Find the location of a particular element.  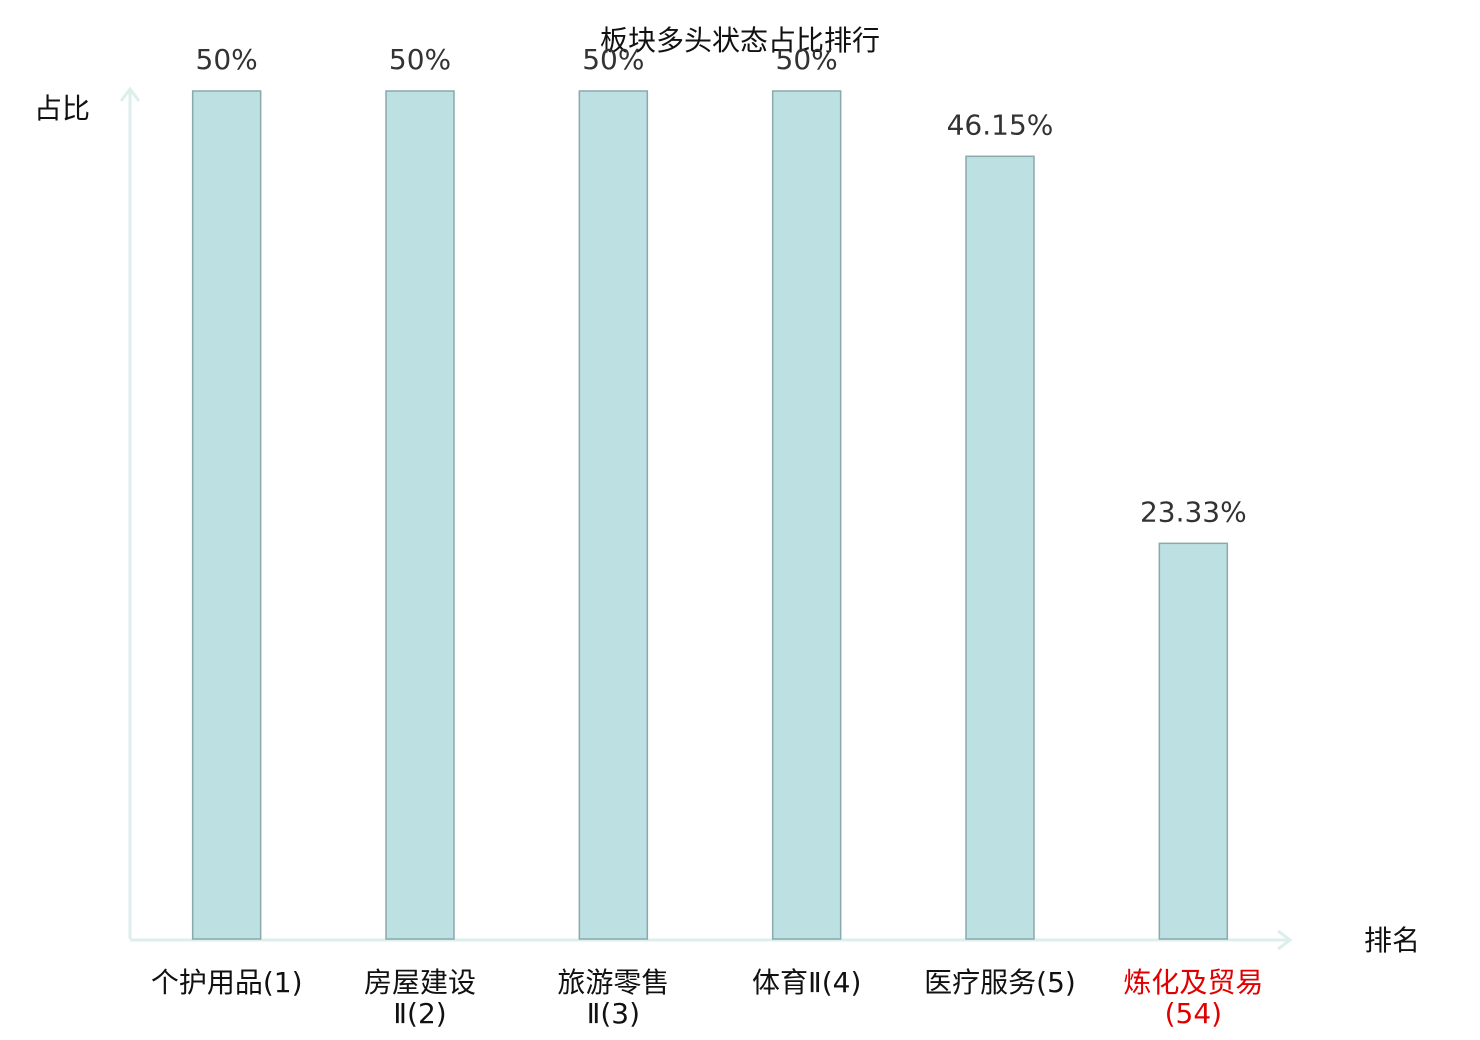

value-label: 23.33% is located at coordinates (1193, 511).